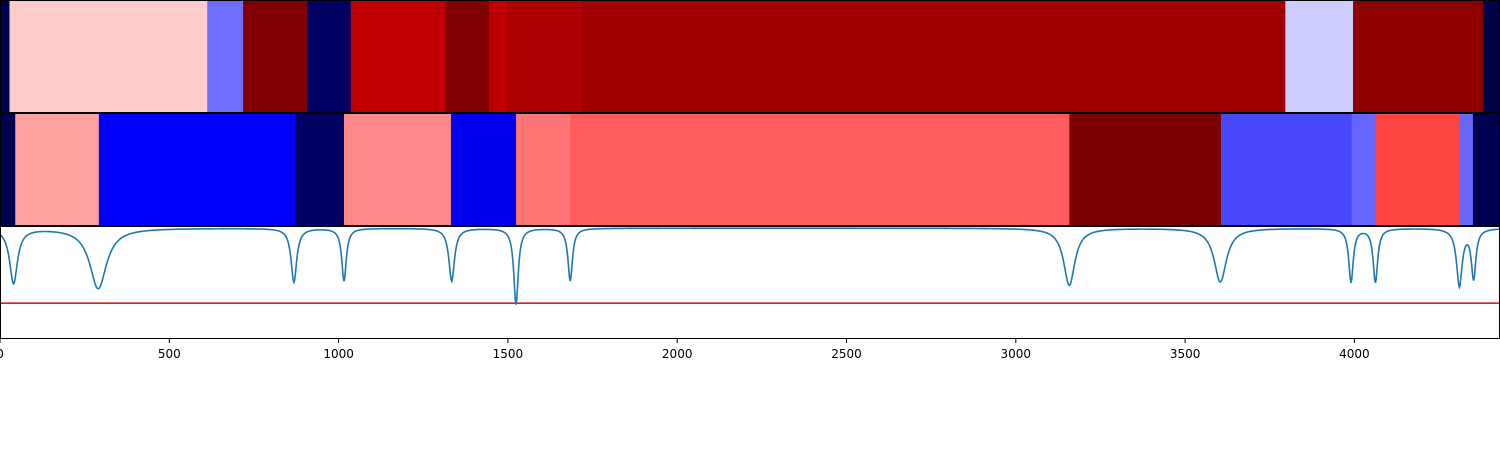 Image resolution: width=1500 pixels, height=450 pixels. I want to click on x-tick-label-4000: 4000, so click(1354, 354).